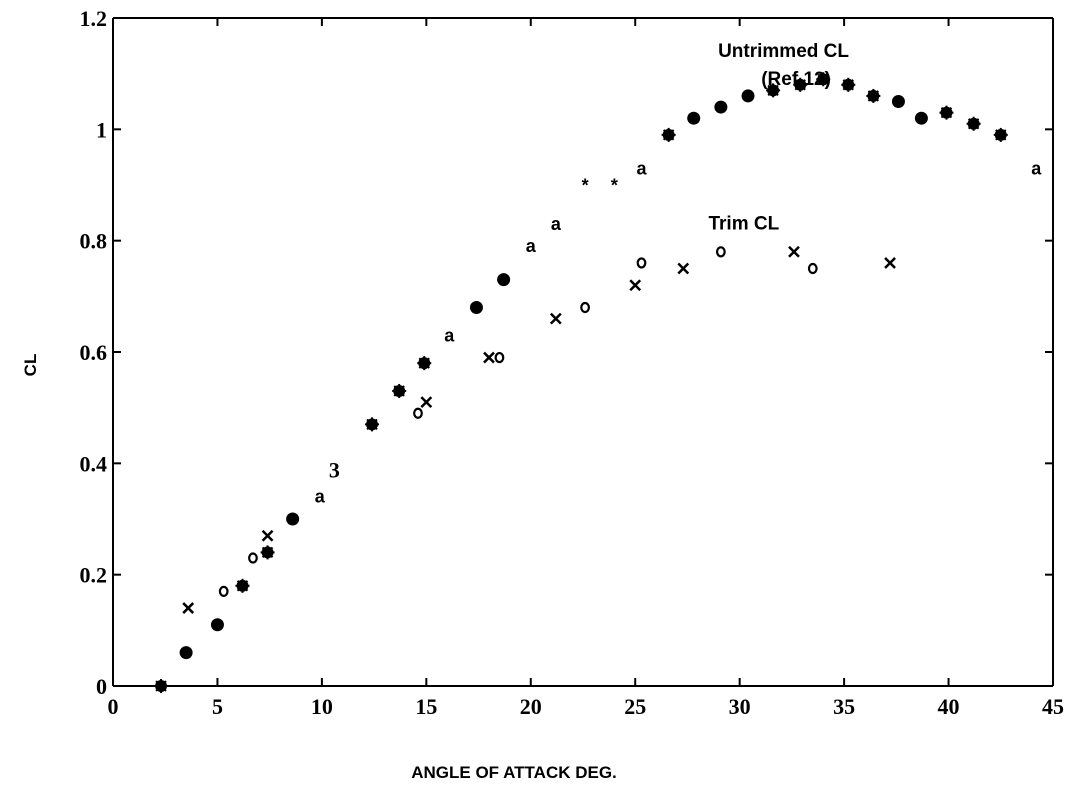 The width and height of the screenshot is (1077, 791). Describe the element at coordinates (743, 224) in the screenshot. I see `annotation-label: Trim CL` at that location.